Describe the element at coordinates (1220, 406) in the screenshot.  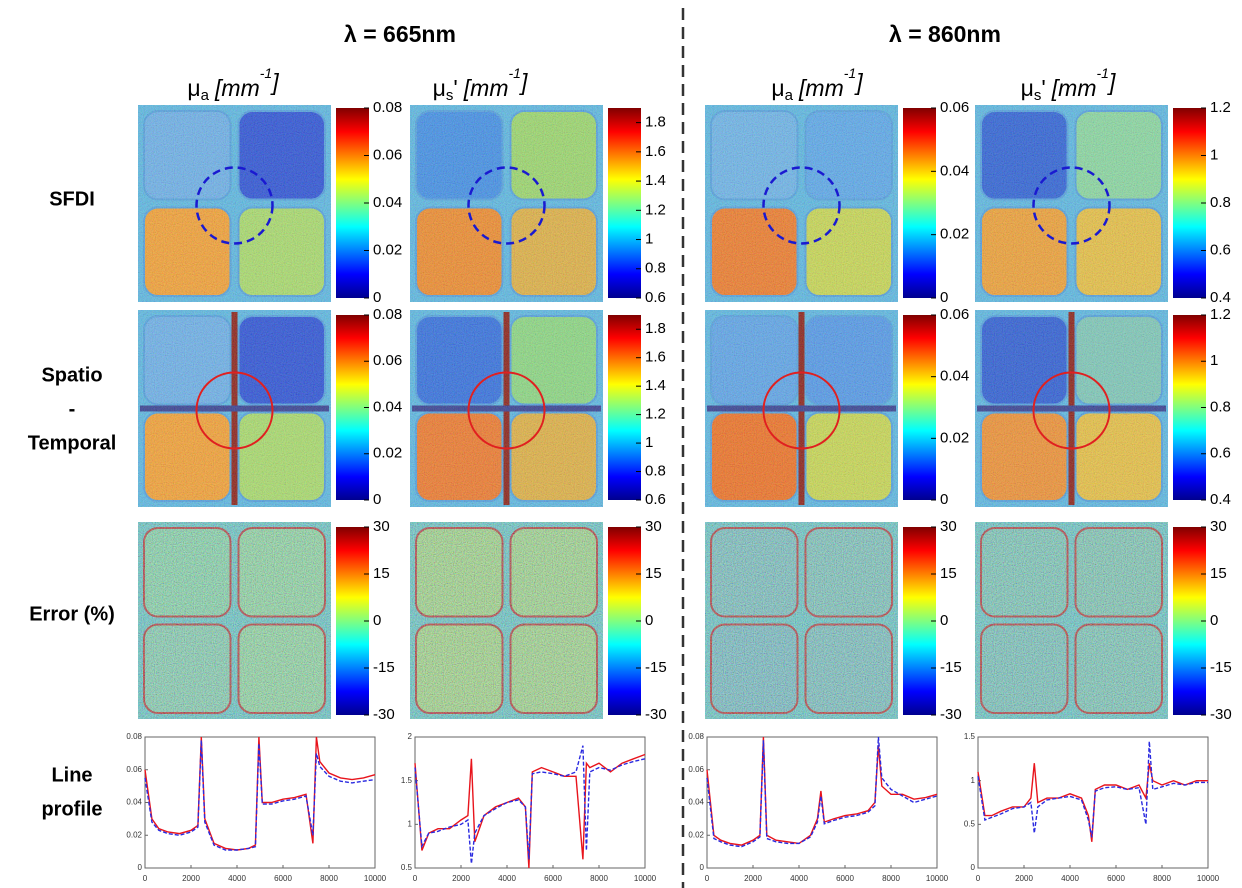
I see `colorbar-label: 0.8` at that location.